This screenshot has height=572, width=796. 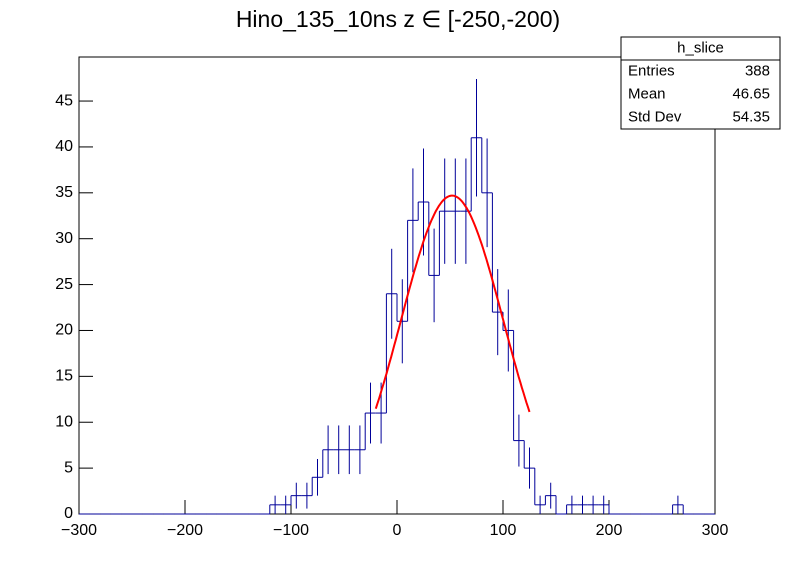 What do you see at coordinates (185, 530) in the screenshot?
I see `x-tick-label: −200` at bounding box center [185, 530].